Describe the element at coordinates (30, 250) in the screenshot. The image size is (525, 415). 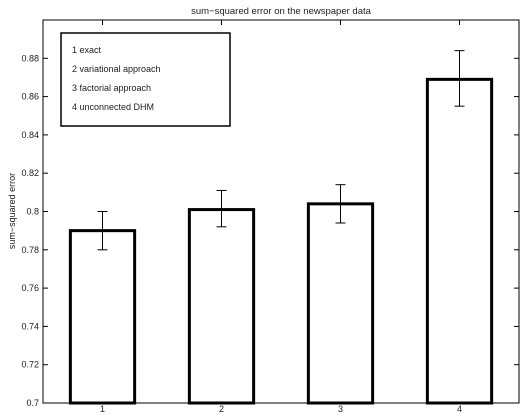
I see `y-tick-label: 0.78` at that location.